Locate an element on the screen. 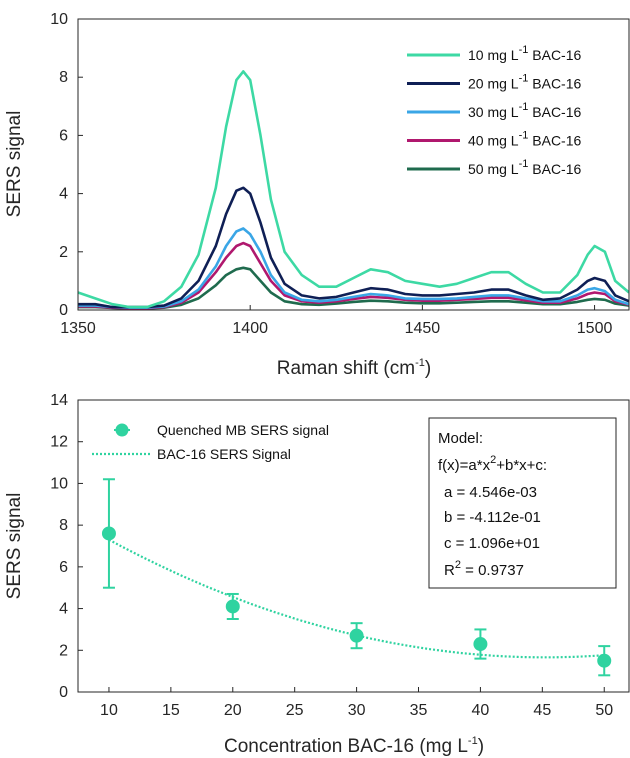 The height and width of the screenshot is (758, 630). bottom-x-tick-label-2: 20 is located at coordinates (233, 710).